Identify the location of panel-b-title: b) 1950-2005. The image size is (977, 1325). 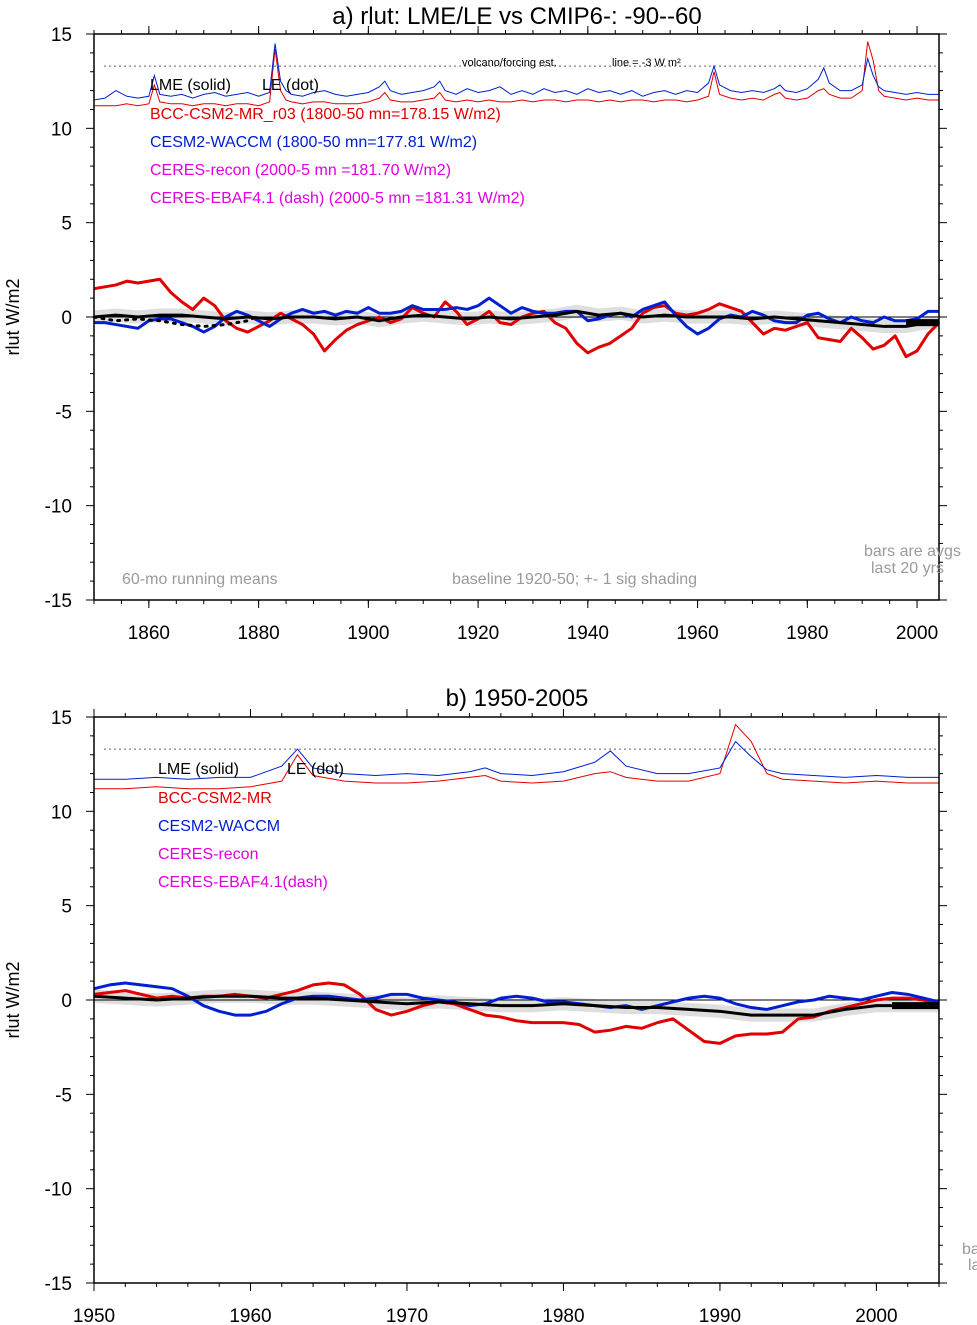
(517, 698).